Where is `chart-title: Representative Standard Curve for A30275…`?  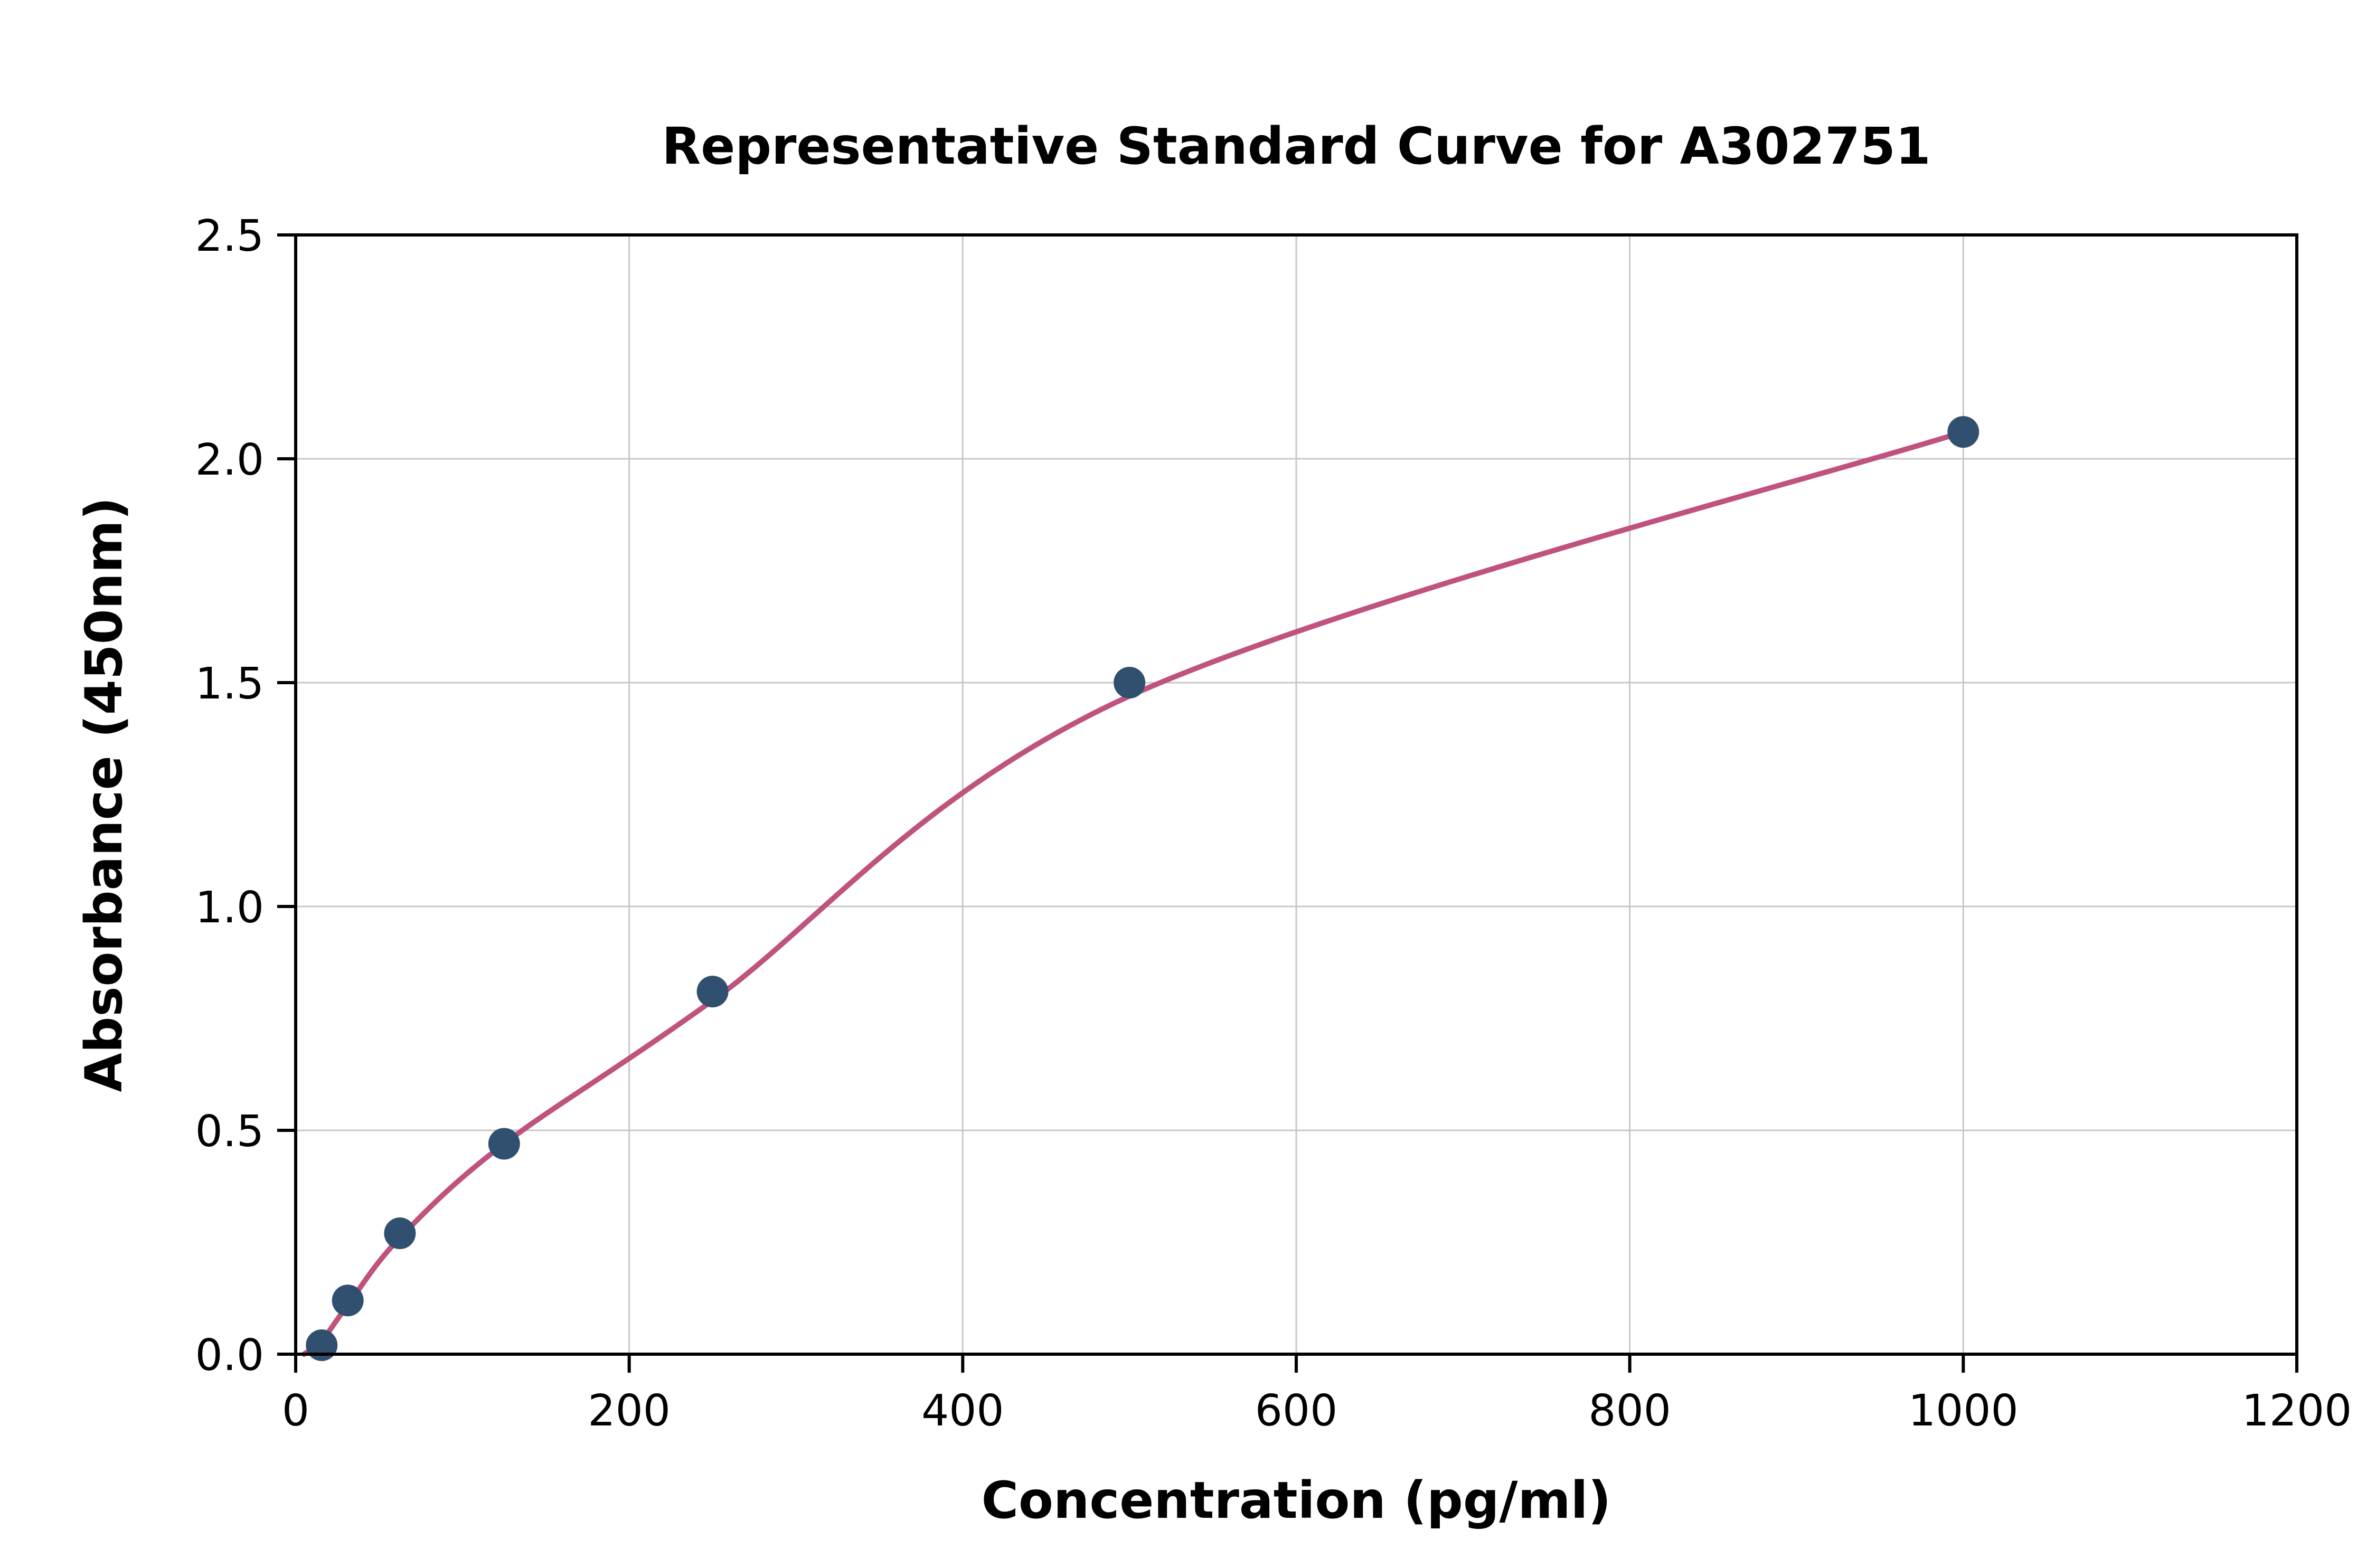 chart-title: Representative Standard Curve for A30275… is located at coordinates (1296, 146).